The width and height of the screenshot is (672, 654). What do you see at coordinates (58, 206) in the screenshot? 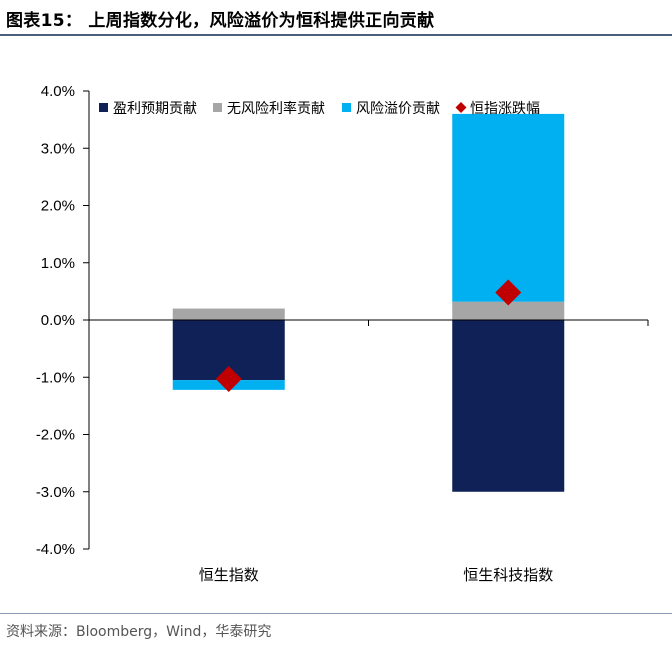
I see `y-tick-label: 2.0%` at bounding box center [58, 206].